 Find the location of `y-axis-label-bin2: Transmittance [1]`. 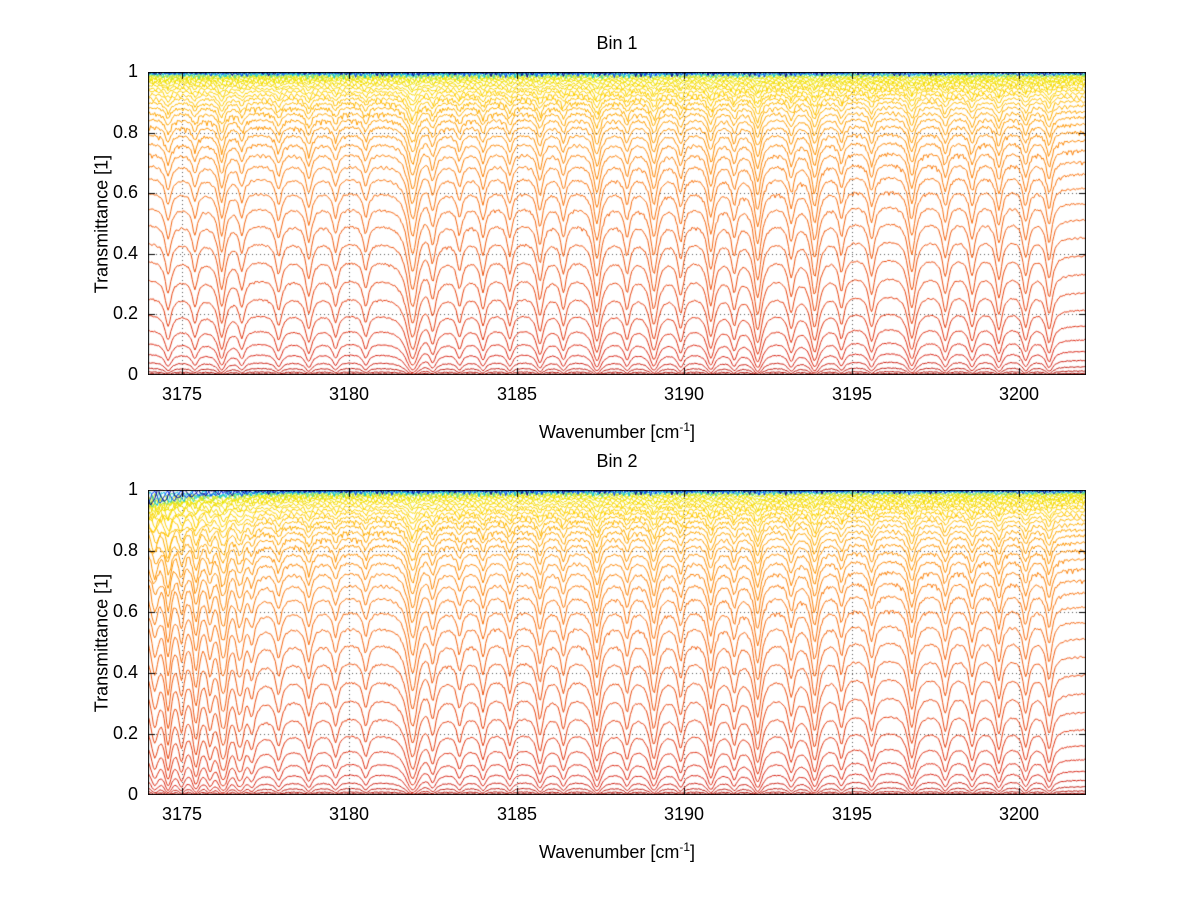

y-axis-label-bin2: Transmittance [1] is located at coordinates (101, 643).